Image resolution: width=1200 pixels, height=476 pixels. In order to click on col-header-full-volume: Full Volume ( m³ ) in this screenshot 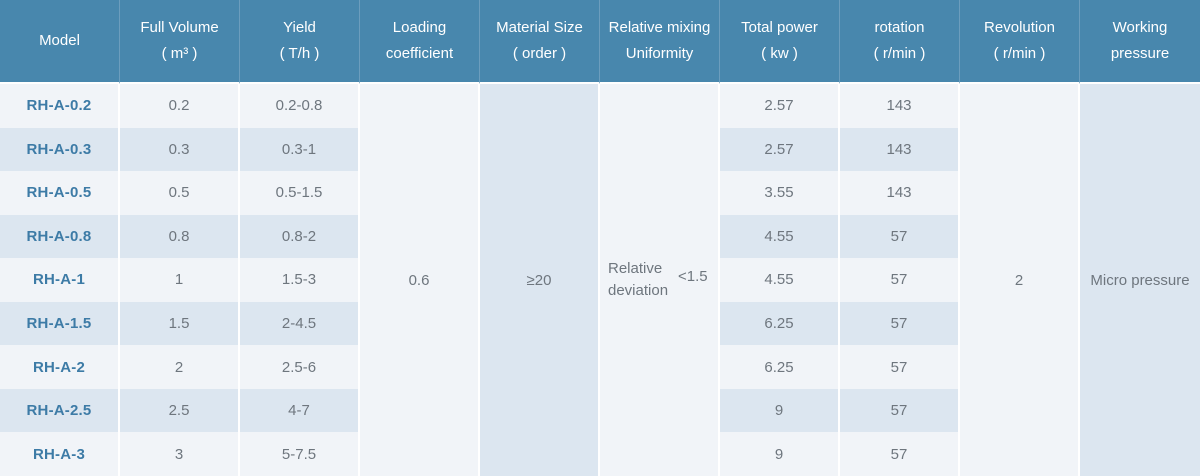, I will do `click(180, 42)`.